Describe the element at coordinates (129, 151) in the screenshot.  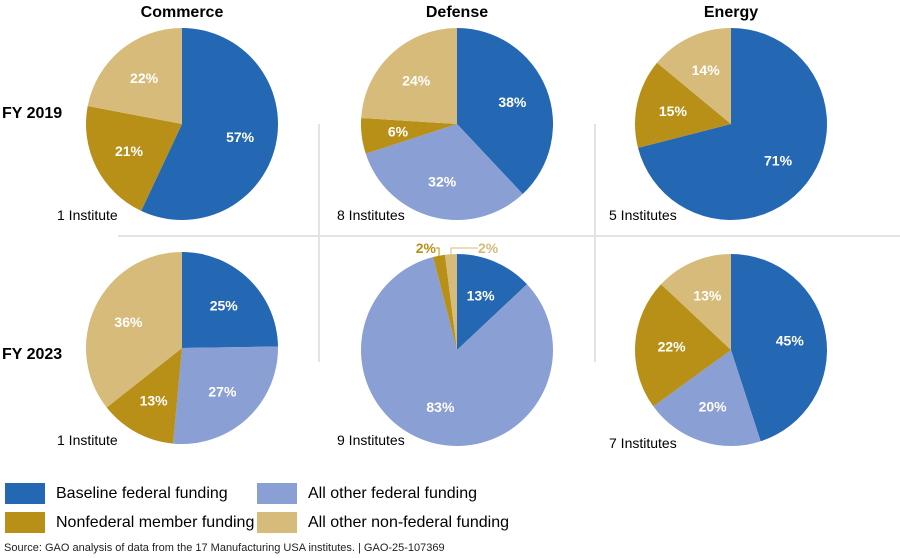
I see `slice-label: 21%` at that location.